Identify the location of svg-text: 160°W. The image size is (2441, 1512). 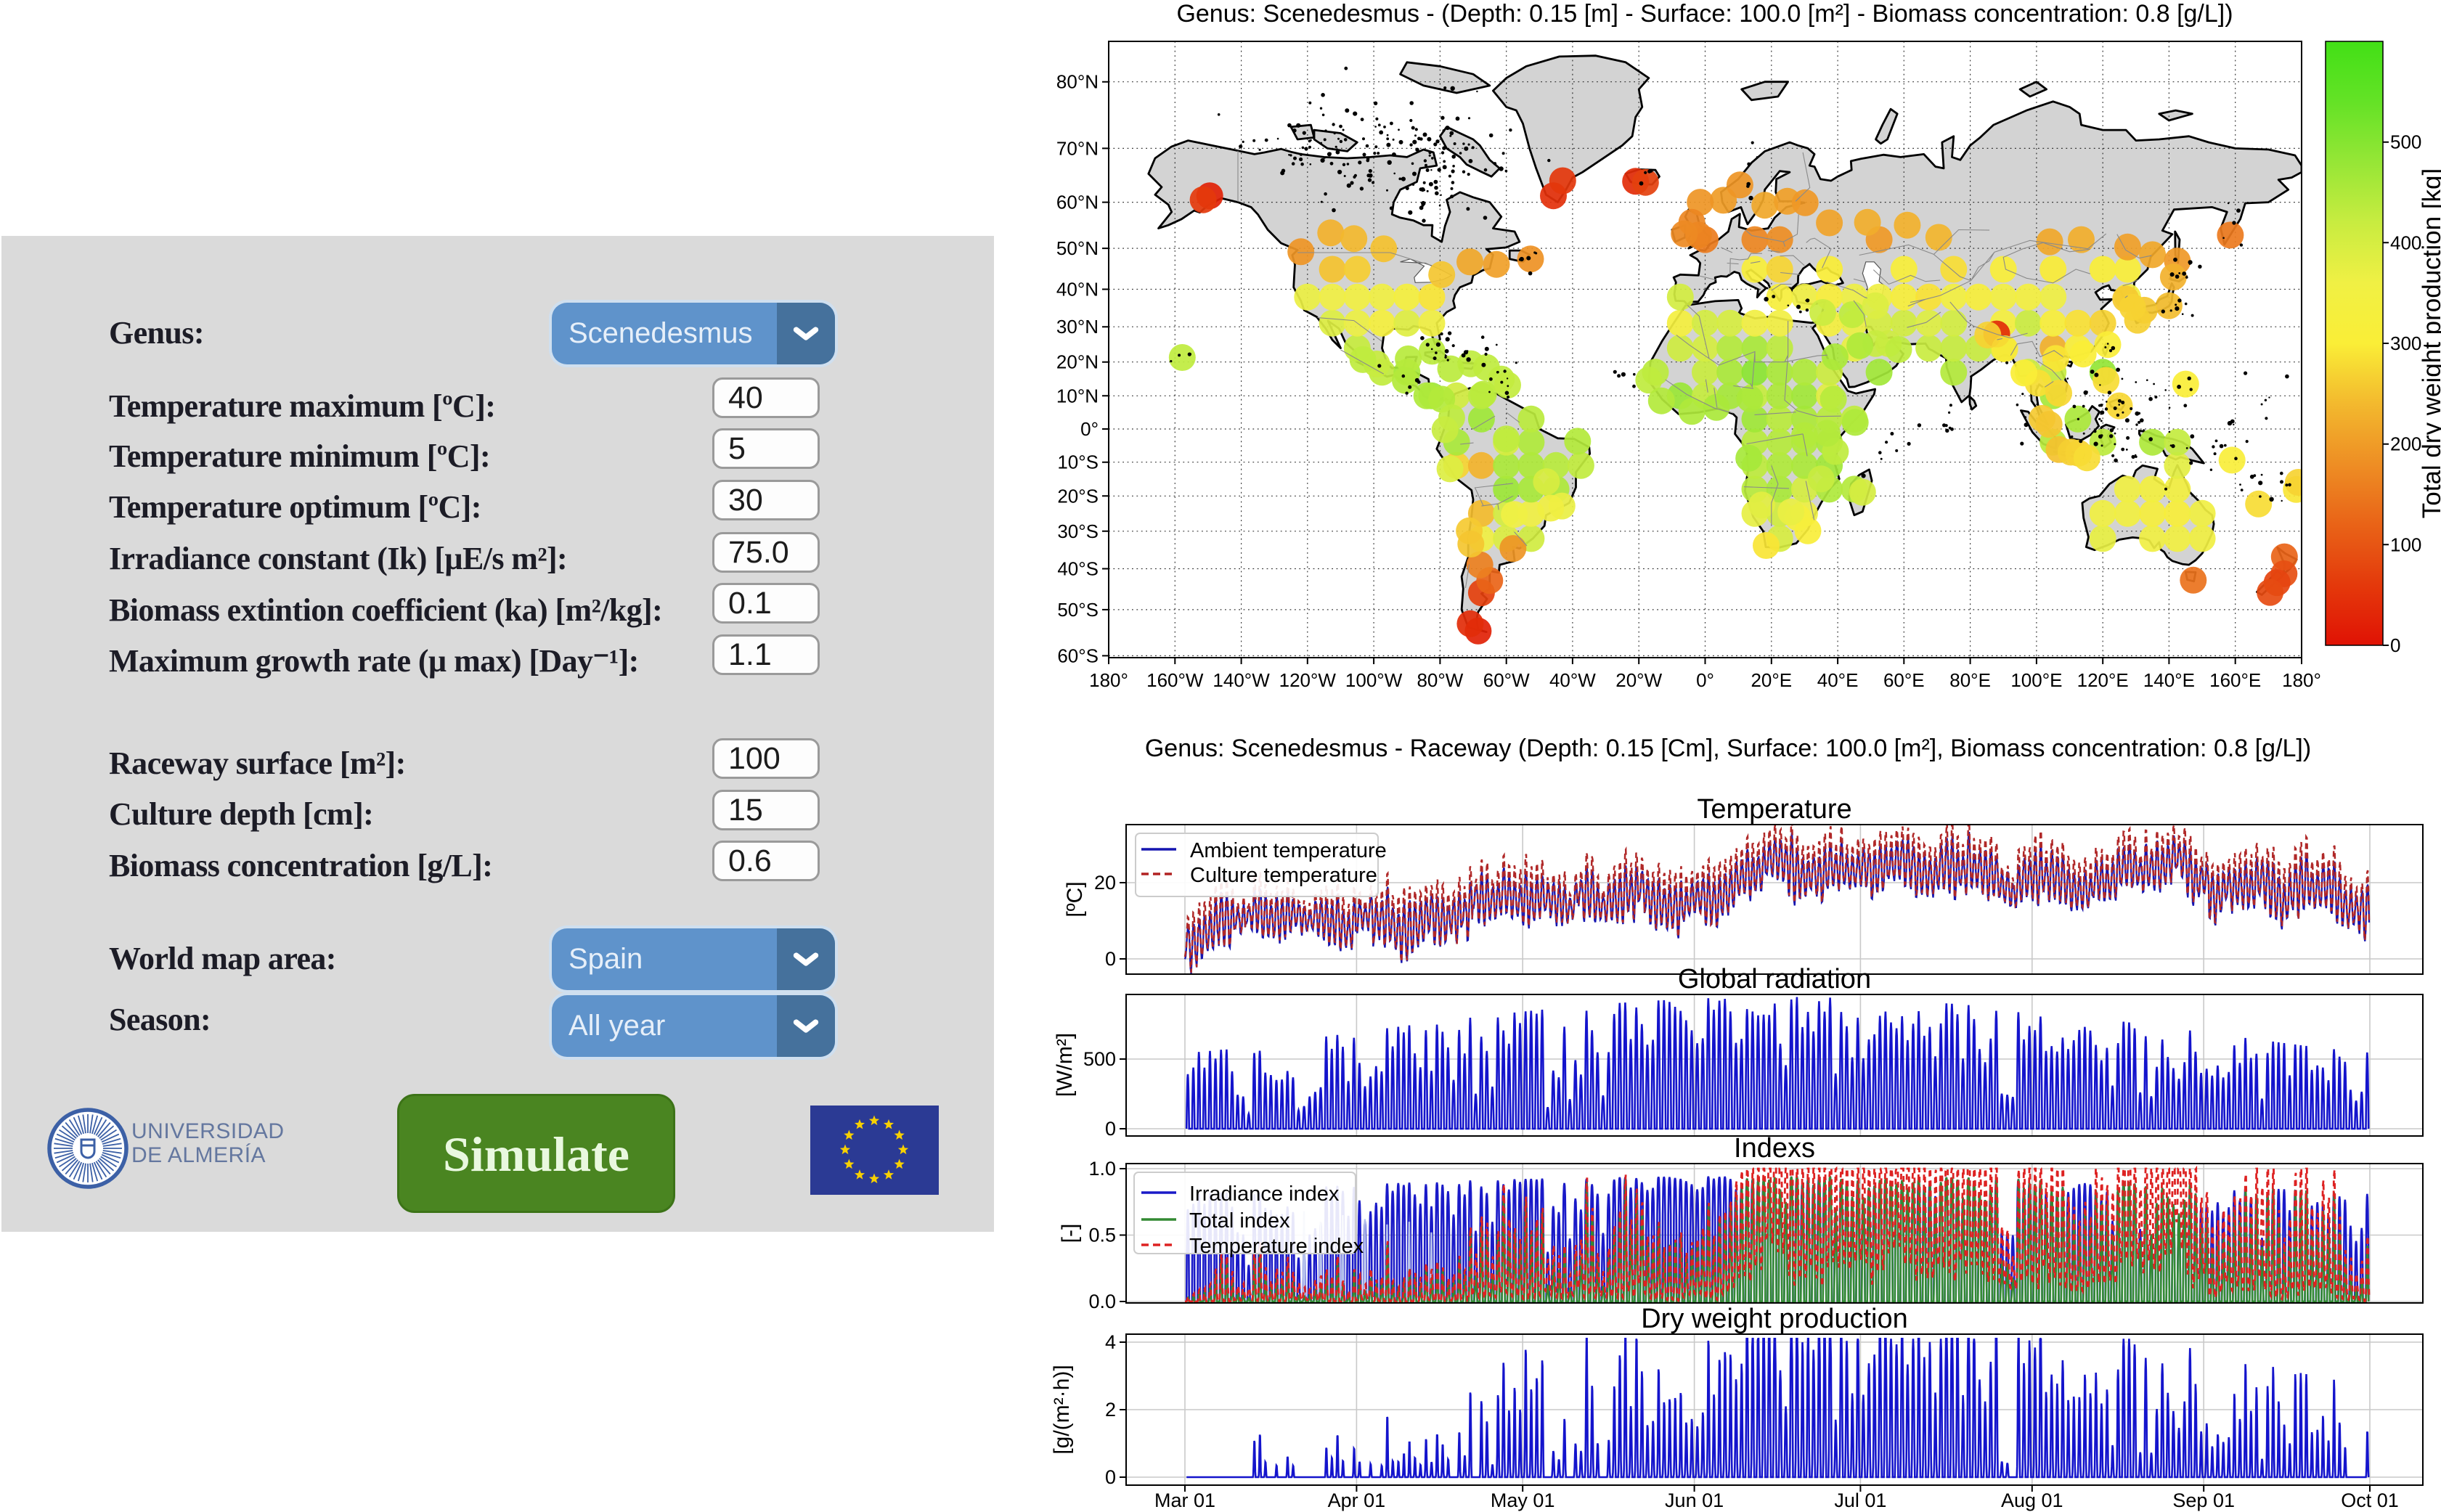
(1175, 680).